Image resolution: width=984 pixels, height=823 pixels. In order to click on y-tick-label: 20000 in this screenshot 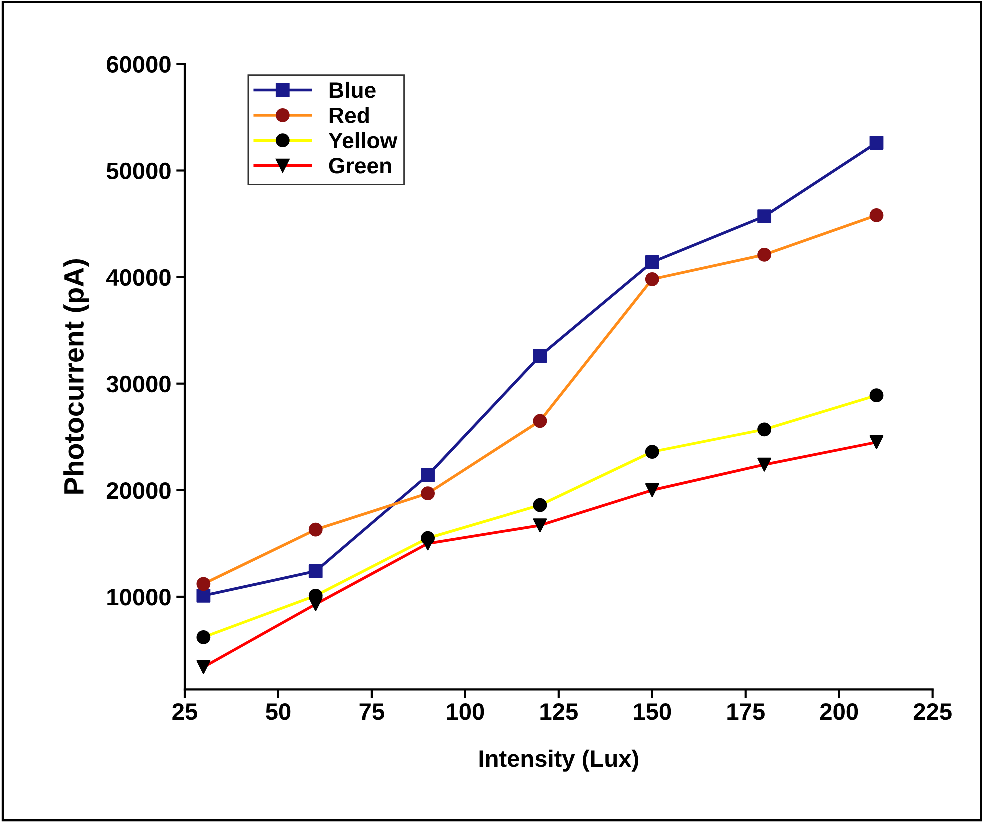, I will do `click(138, 491)`.